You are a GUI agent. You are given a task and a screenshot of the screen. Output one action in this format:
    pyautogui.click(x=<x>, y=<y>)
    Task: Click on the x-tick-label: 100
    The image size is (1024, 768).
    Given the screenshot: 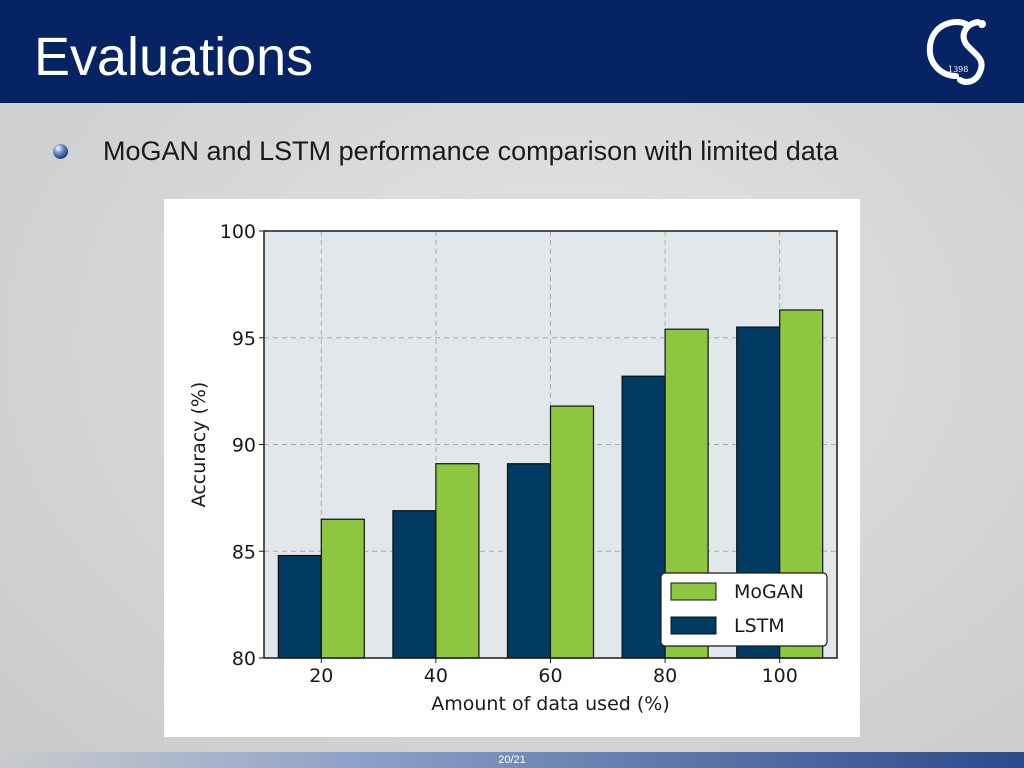 What is the action you would take?
    pyautogui.click(x=780, y=676)
    